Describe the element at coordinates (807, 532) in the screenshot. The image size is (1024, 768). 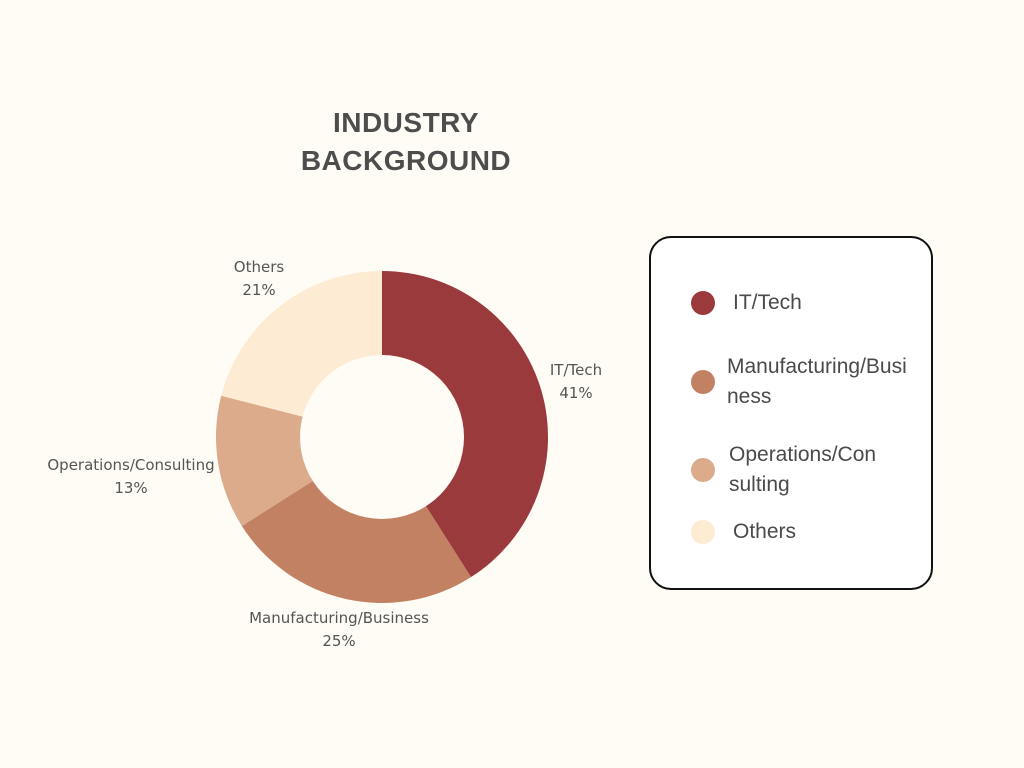
I see `legend-item-others: Others` at that location.